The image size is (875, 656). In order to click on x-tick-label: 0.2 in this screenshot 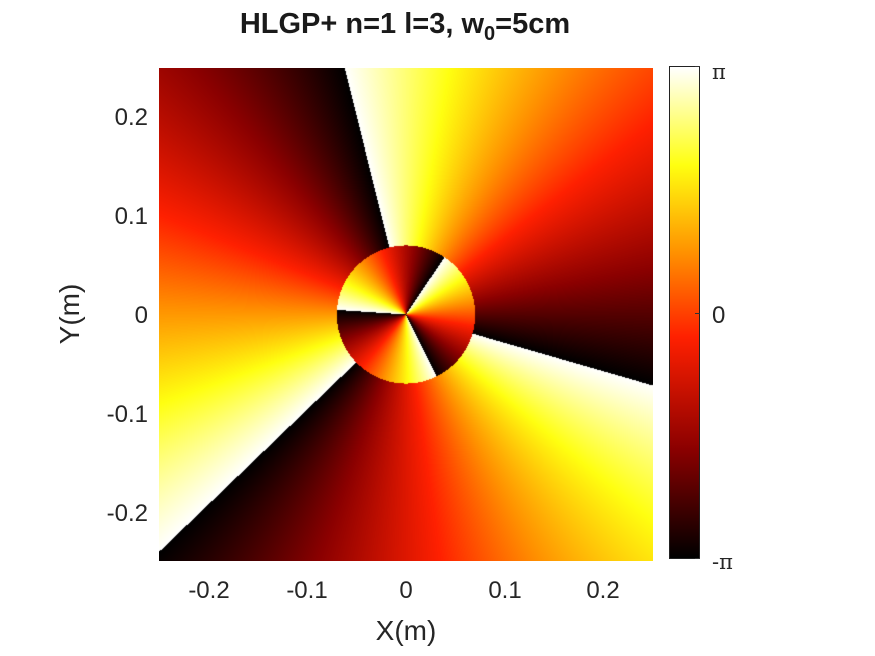, I will do `click(603, 590)`.